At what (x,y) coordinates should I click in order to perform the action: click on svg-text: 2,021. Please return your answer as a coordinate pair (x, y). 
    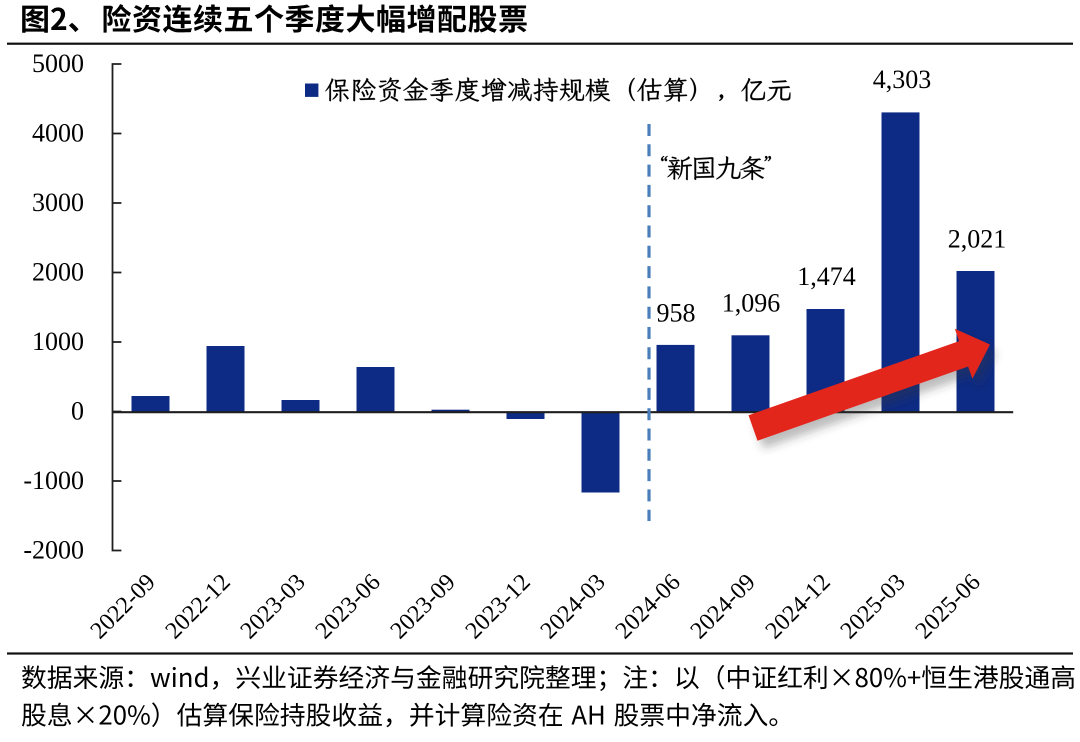
    Looking at the image, I should click on (977, 239).